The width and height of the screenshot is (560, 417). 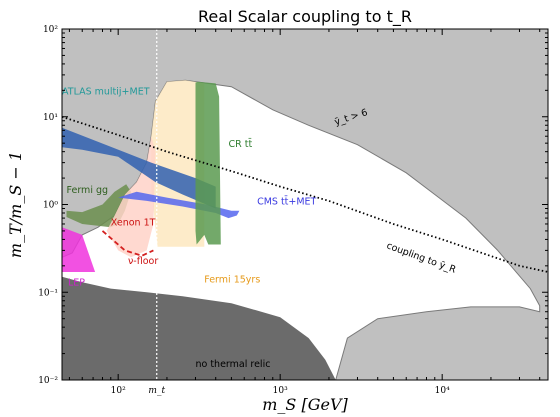 I want to click on annotation-fermi-15yrs: Fermi 15yrs, so click(x=232, y=279).